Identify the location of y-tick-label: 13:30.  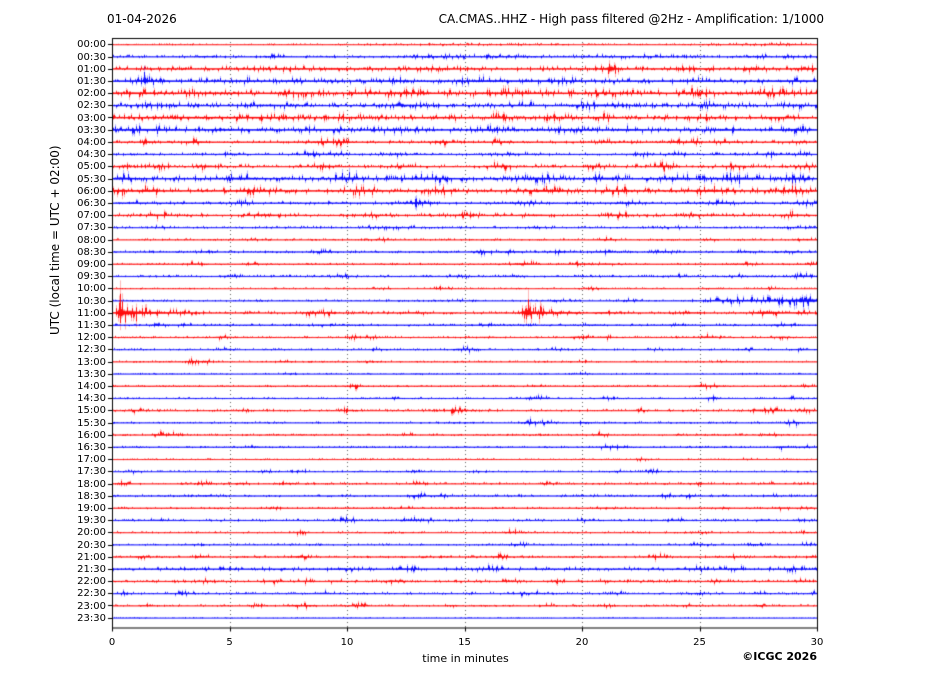
(91, 374).